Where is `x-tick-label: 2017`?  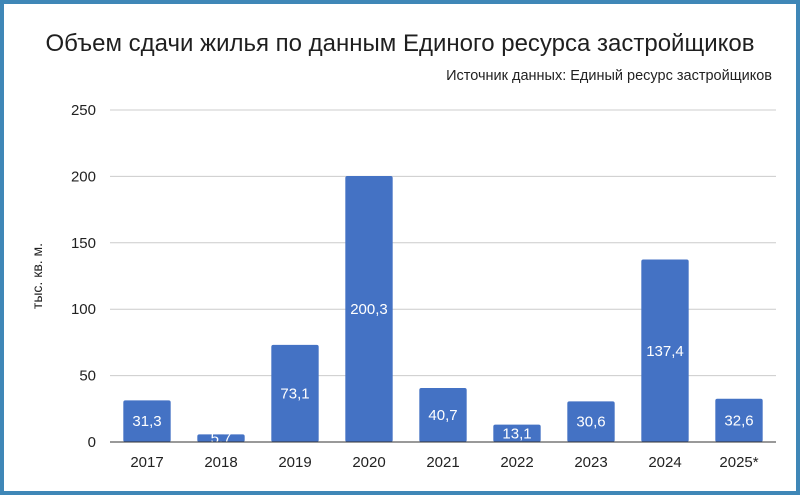 x-tick-label: 2017 is located at coordinates (146, 462).